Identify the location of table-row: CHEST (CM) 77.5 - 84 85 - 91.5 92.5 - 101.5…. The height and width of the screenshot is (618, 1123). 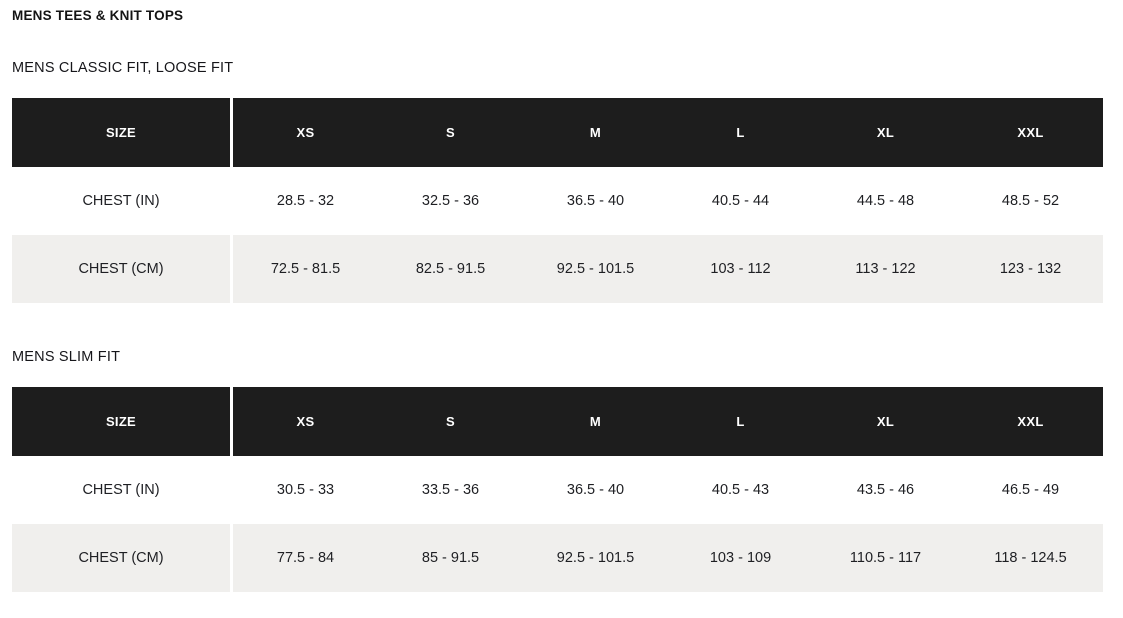
(557, 558).